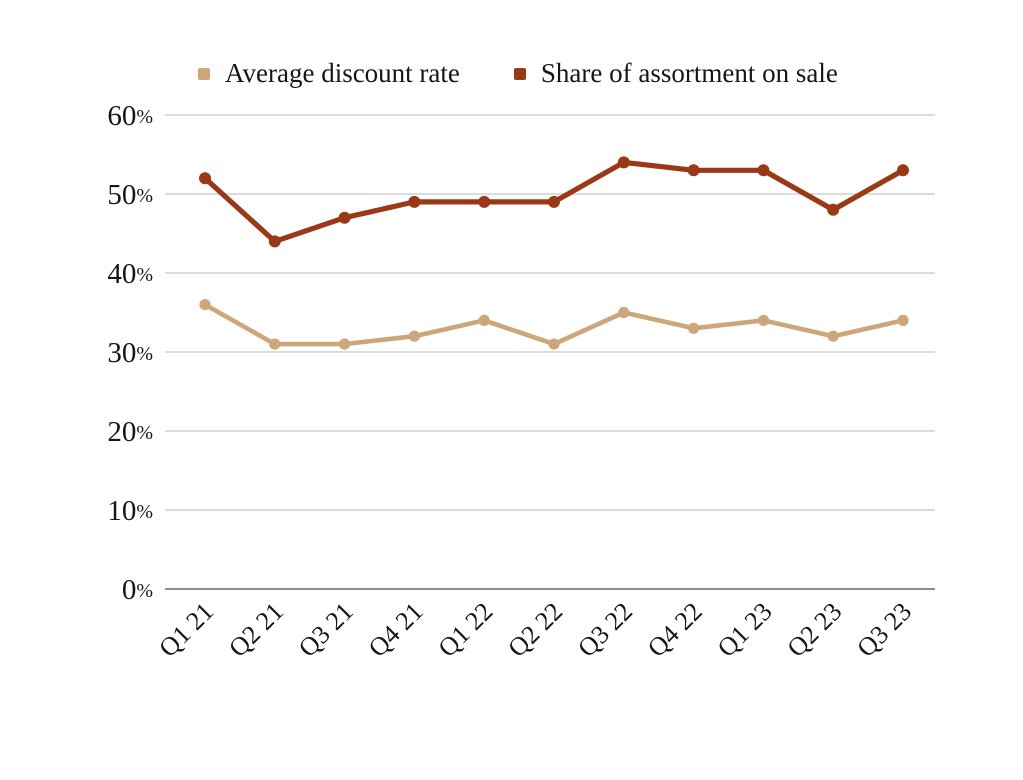 This screenshot has height=780, width=1023. I want to click on x-tick-label-q4-22: Q4 22, so click(675, 630).